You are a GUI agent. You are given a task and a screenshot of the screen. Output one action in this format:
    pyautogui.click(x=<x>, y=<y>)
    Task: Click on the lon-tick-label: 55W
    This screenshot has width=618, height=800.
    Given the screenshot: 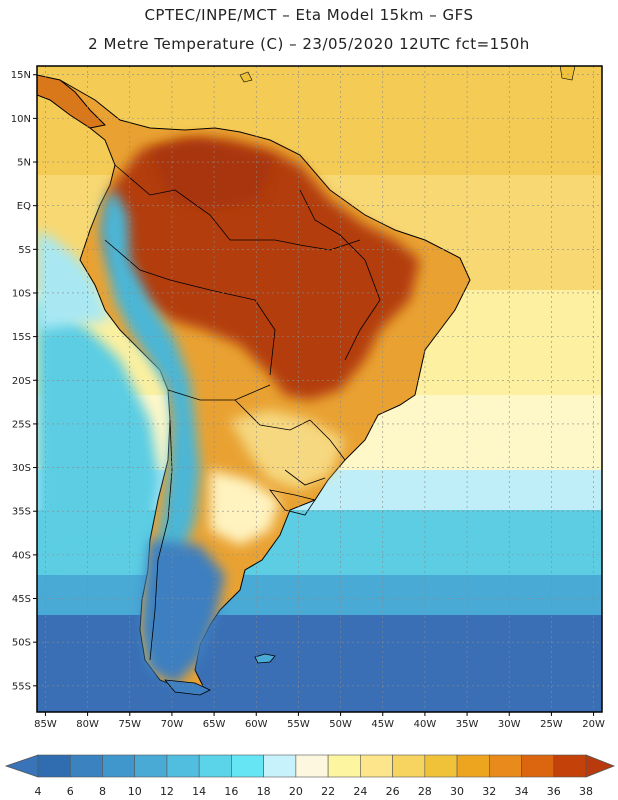 What is the action you would take?
    pyautogui.click(x=298, y=724)
    